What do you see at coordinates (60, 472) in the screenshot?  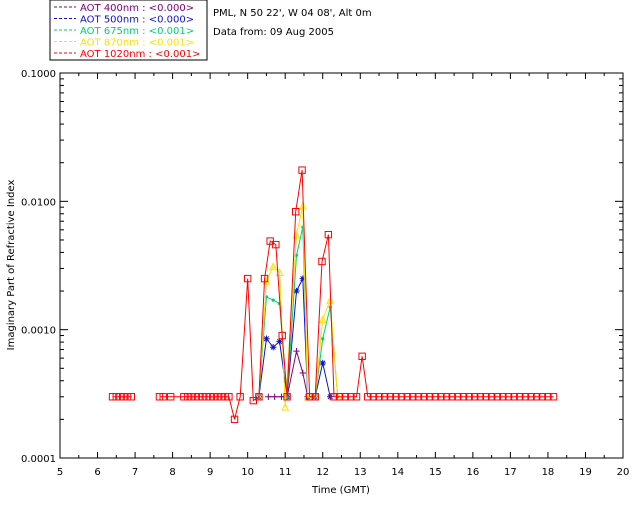 I see `x-tick-label: 5` at bounding box center [60, 472].